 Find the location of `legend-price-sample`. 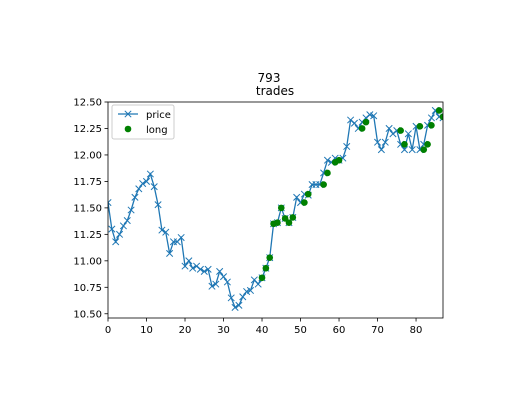

legend-price-sample is located at coordinates (128, 114).